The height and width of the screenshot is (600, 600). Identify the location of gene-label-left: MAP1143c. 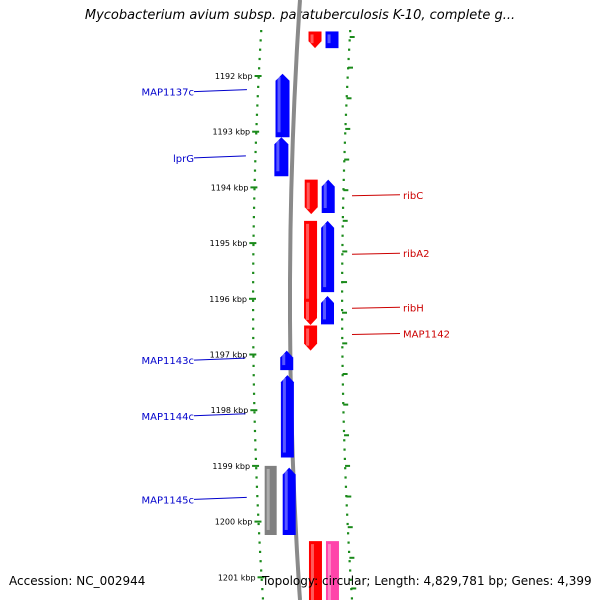
(168, 361).